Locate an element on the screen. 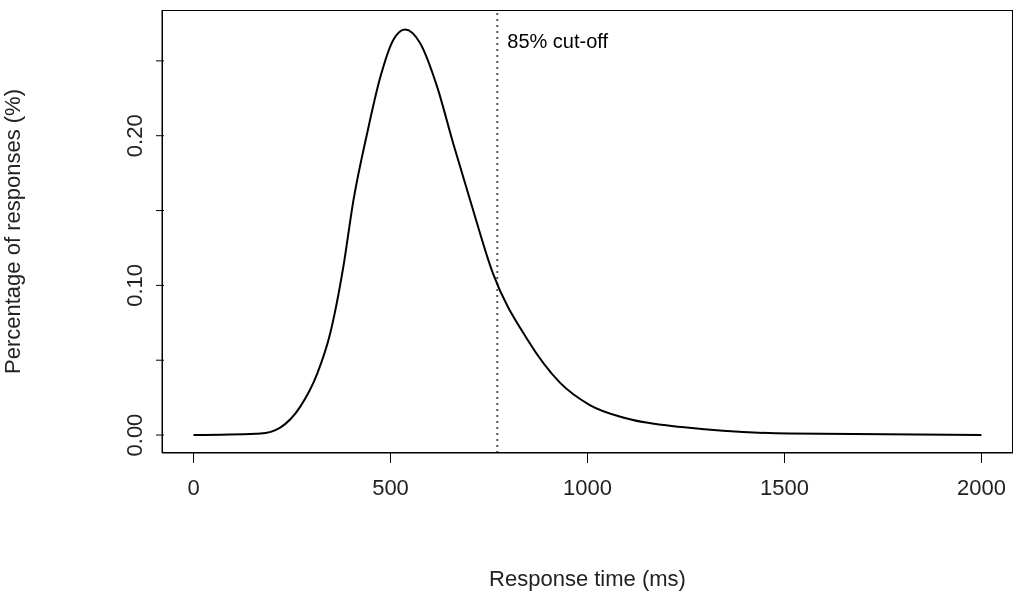  y-axis-title: Percentage of responses (%) is located at coordinates (12, 231).